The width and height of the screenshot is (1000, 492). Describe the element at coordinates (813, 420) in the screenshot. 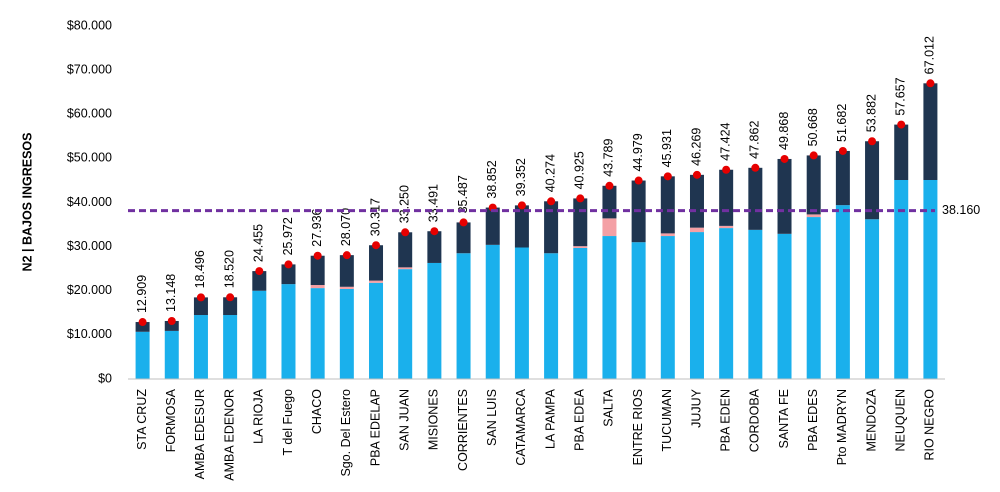

I see `x-tick-label: PBA EDES` at that location.